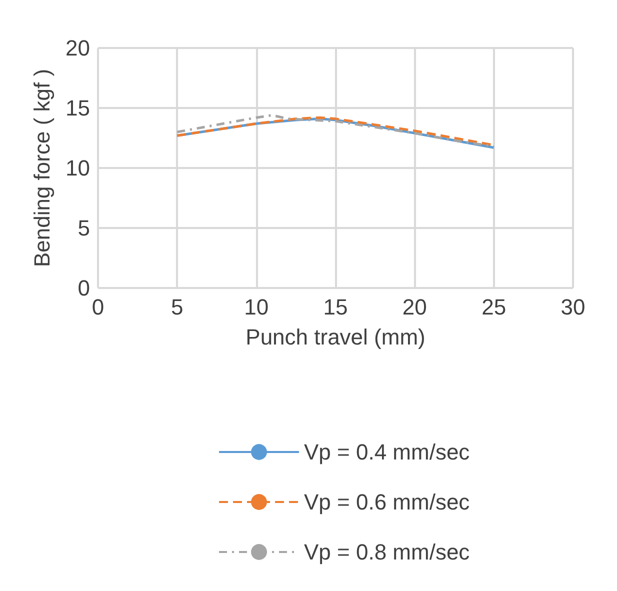  Describe the element at coordinates (387, 552) in the screenshot. I see `legend-label: Vp = 0.8 mm/sec` at that location.